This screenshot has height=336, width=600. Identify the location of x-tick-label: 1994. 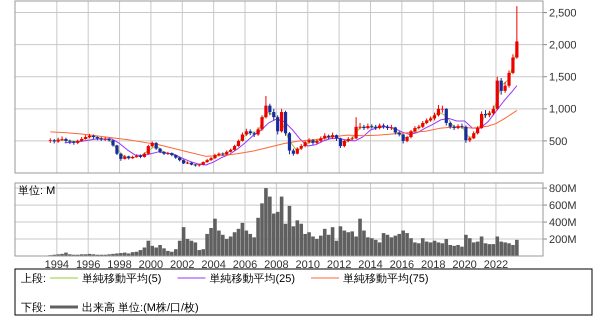
(57, 265).